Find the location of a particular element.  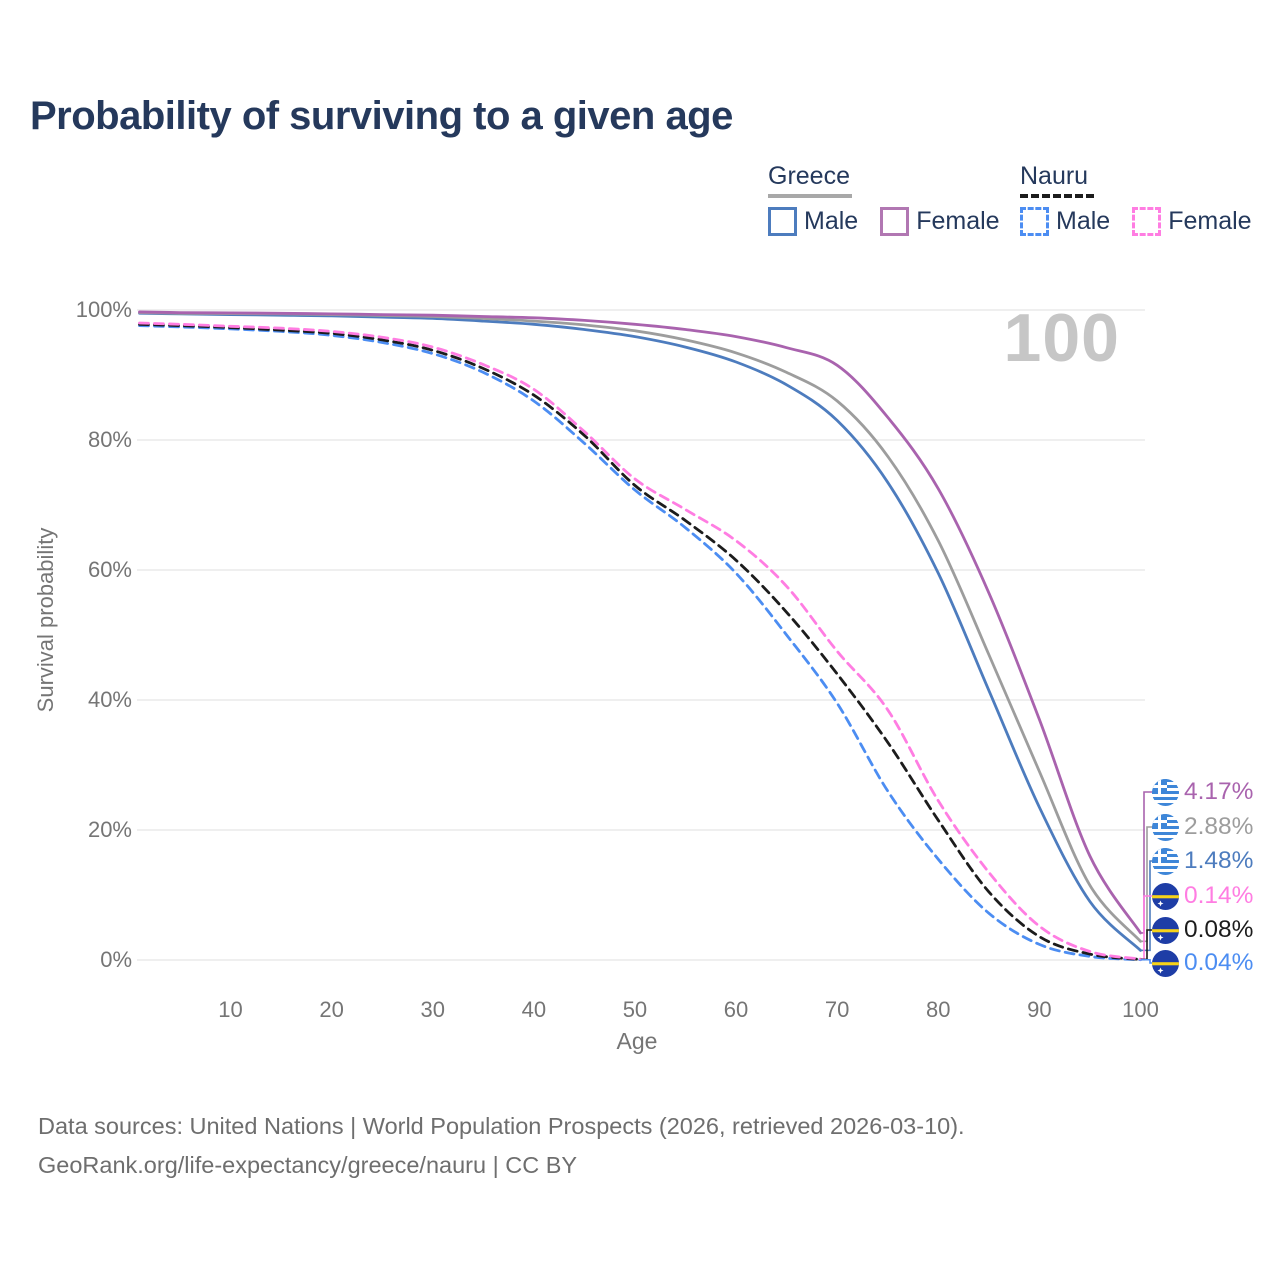

greece-male-swatch-icon is located at coordinates (782, 221).